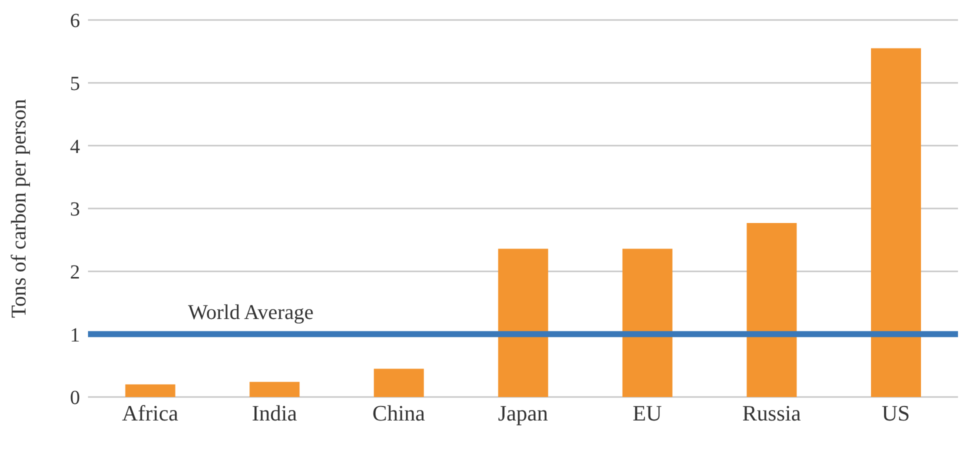  Describe the element at coordinates (275, 413) in the screenshot. I see `x-tick-label: India` at that location.